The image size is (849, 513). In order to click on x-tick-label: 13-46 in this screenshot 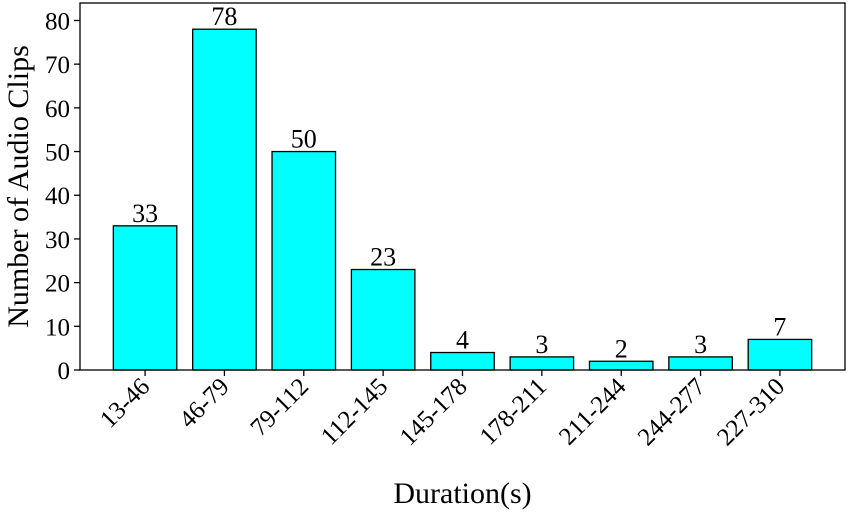, I will do `click(125, 403)`.